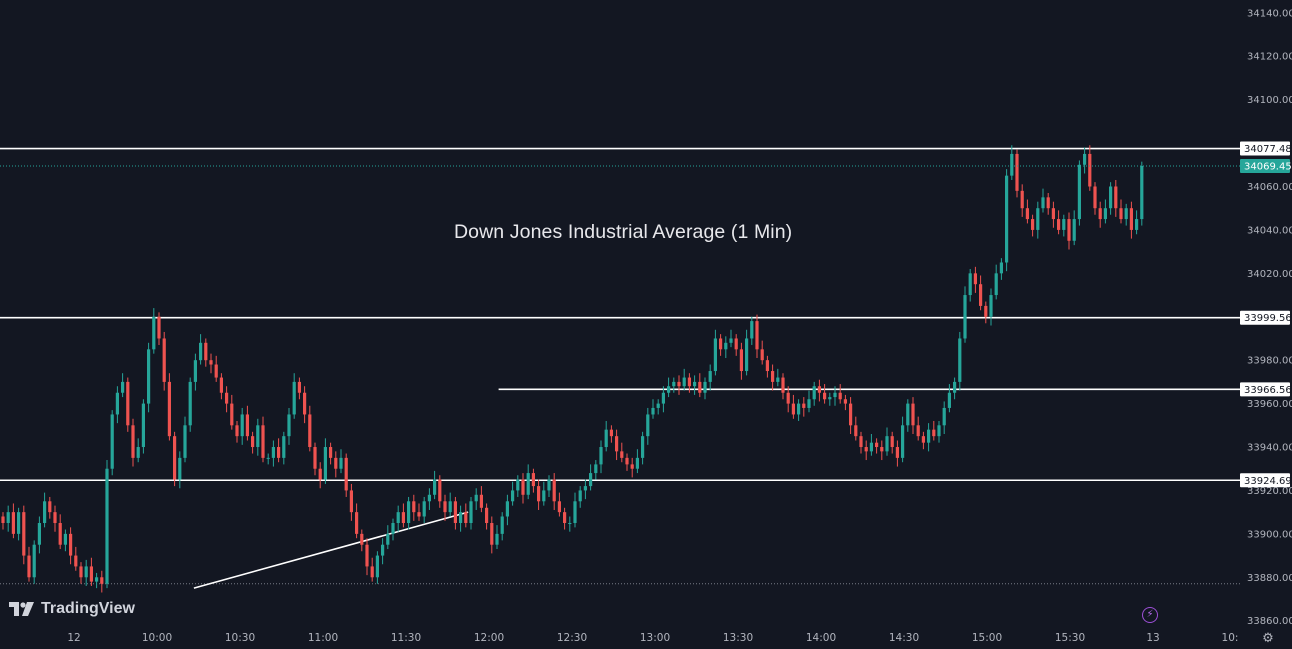  Describe the element at coordinates (72, 609) in the screenshot. I see `tradingview-logo: TradingView` at that location.